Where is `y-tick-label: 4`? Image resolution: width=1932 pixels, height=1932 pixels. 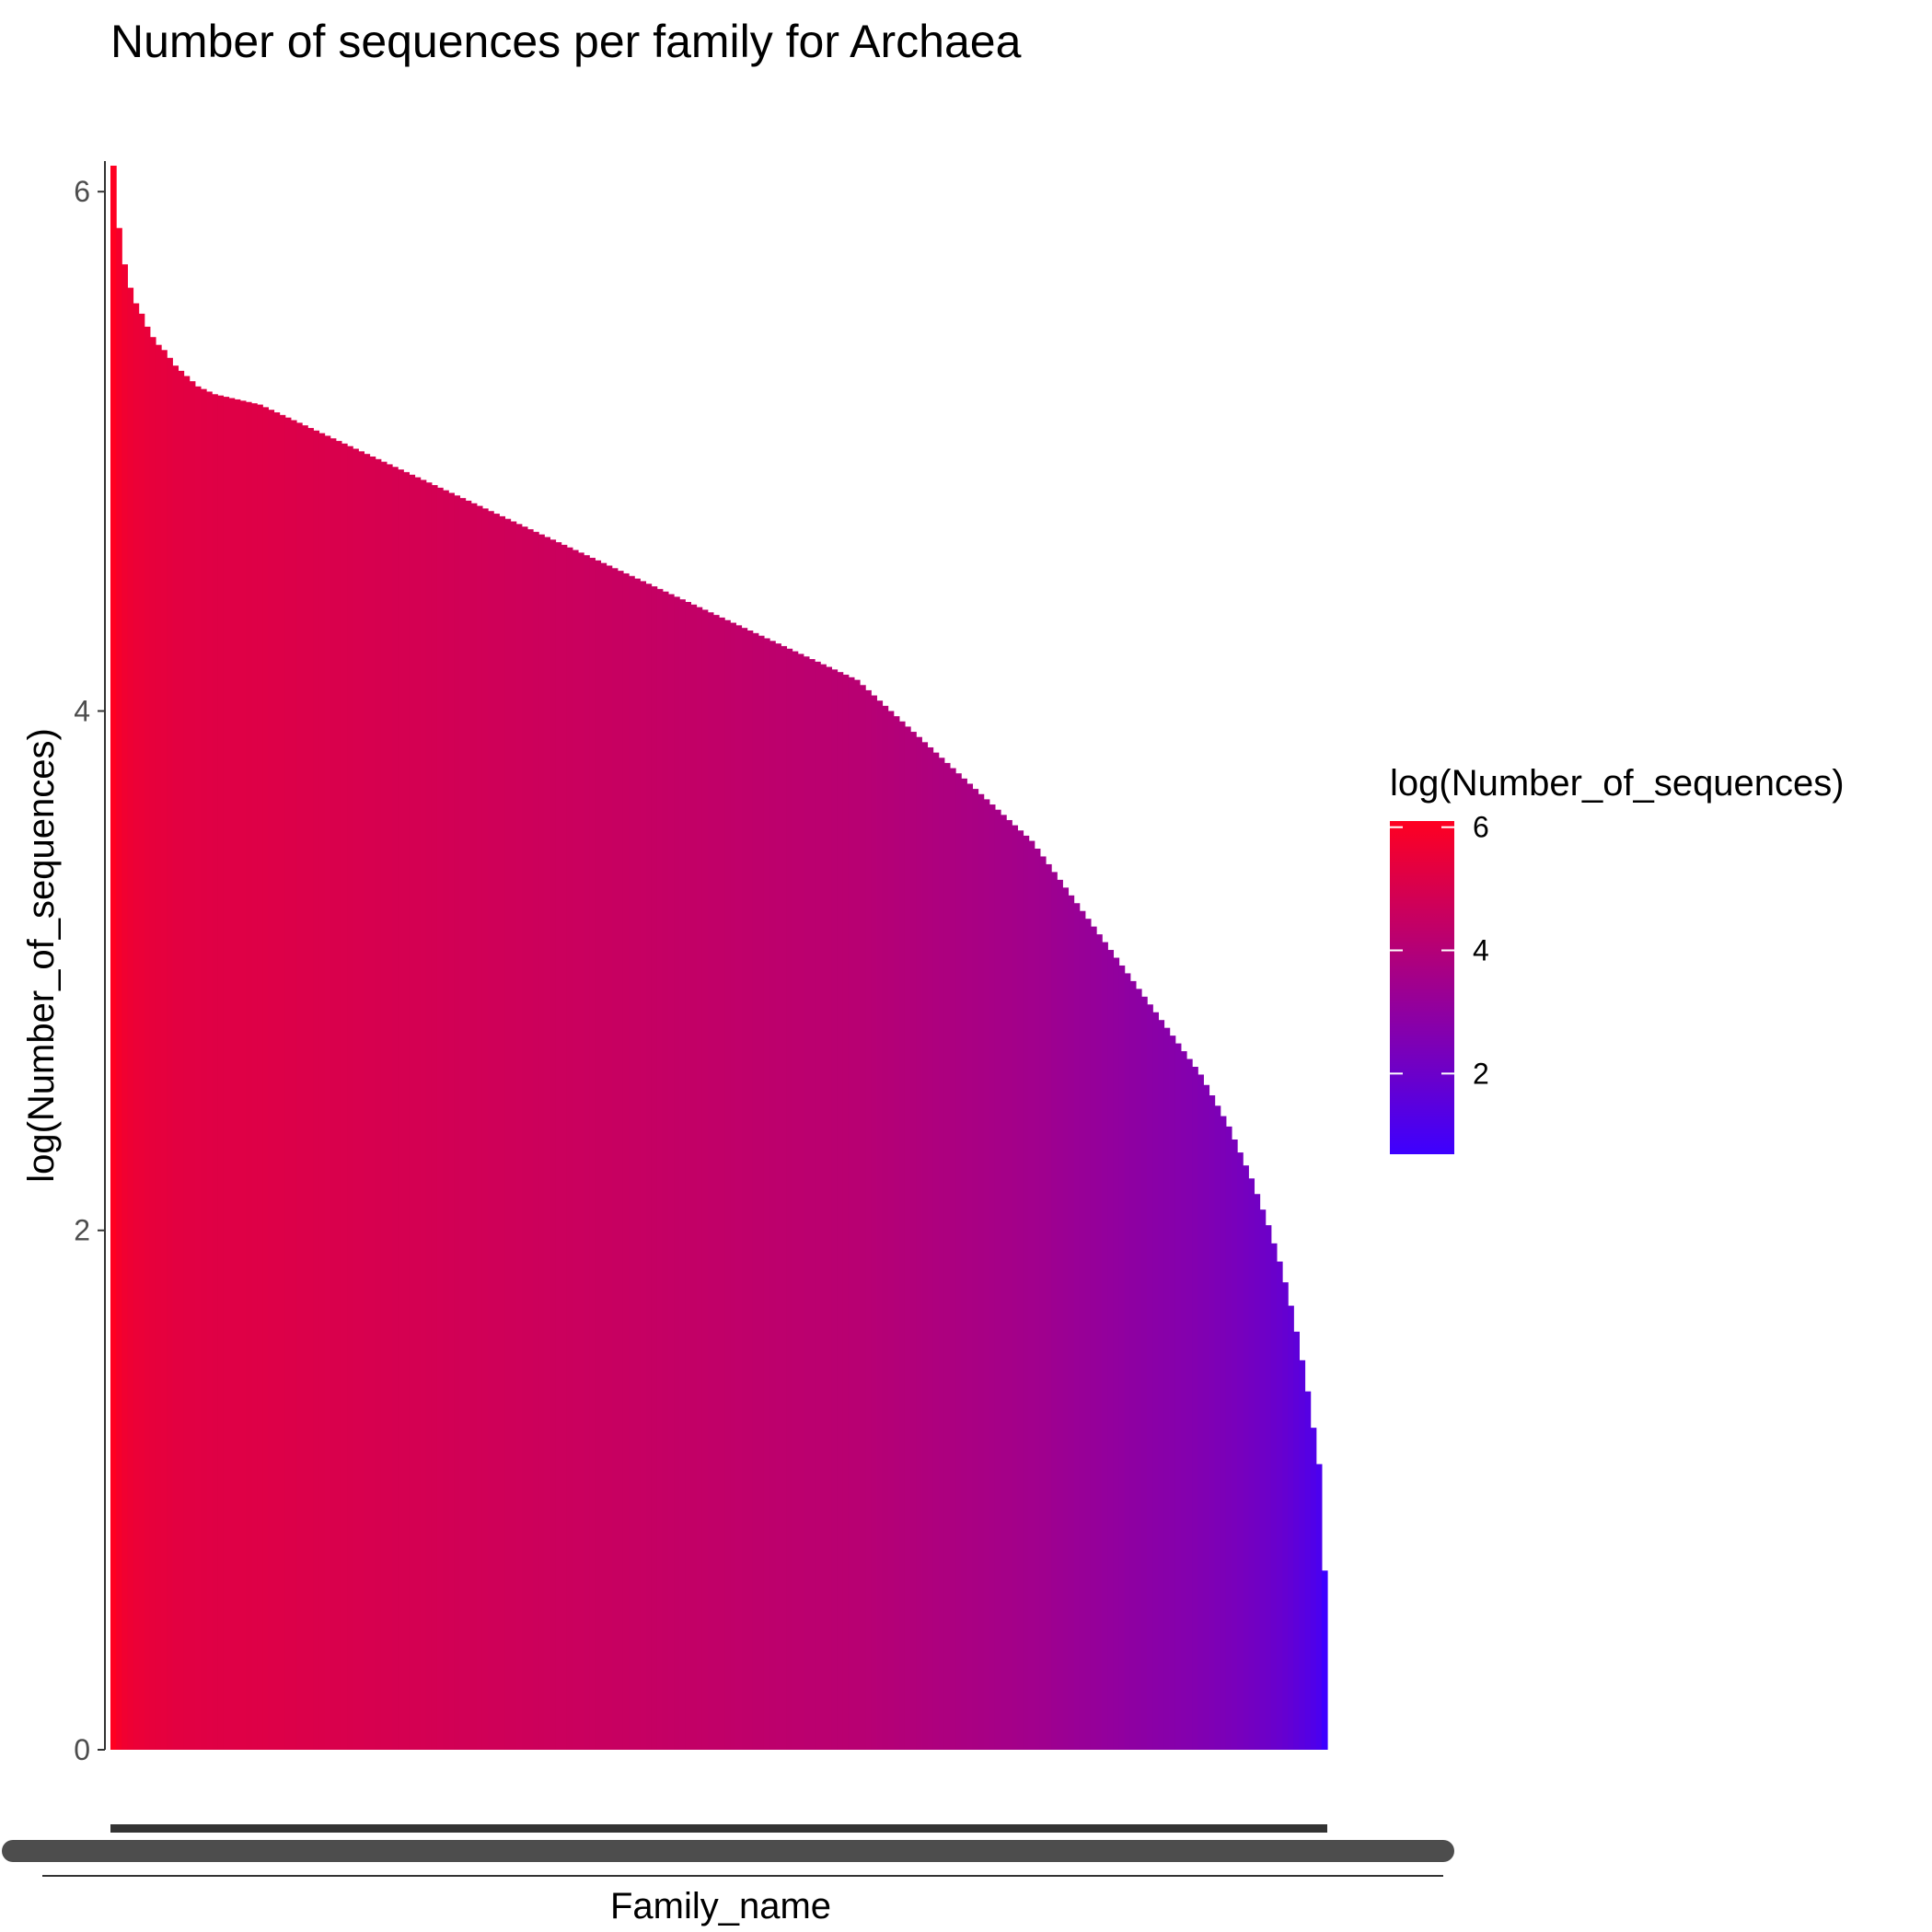
y-tick-label: 4 is located at coordinates (82, 711).